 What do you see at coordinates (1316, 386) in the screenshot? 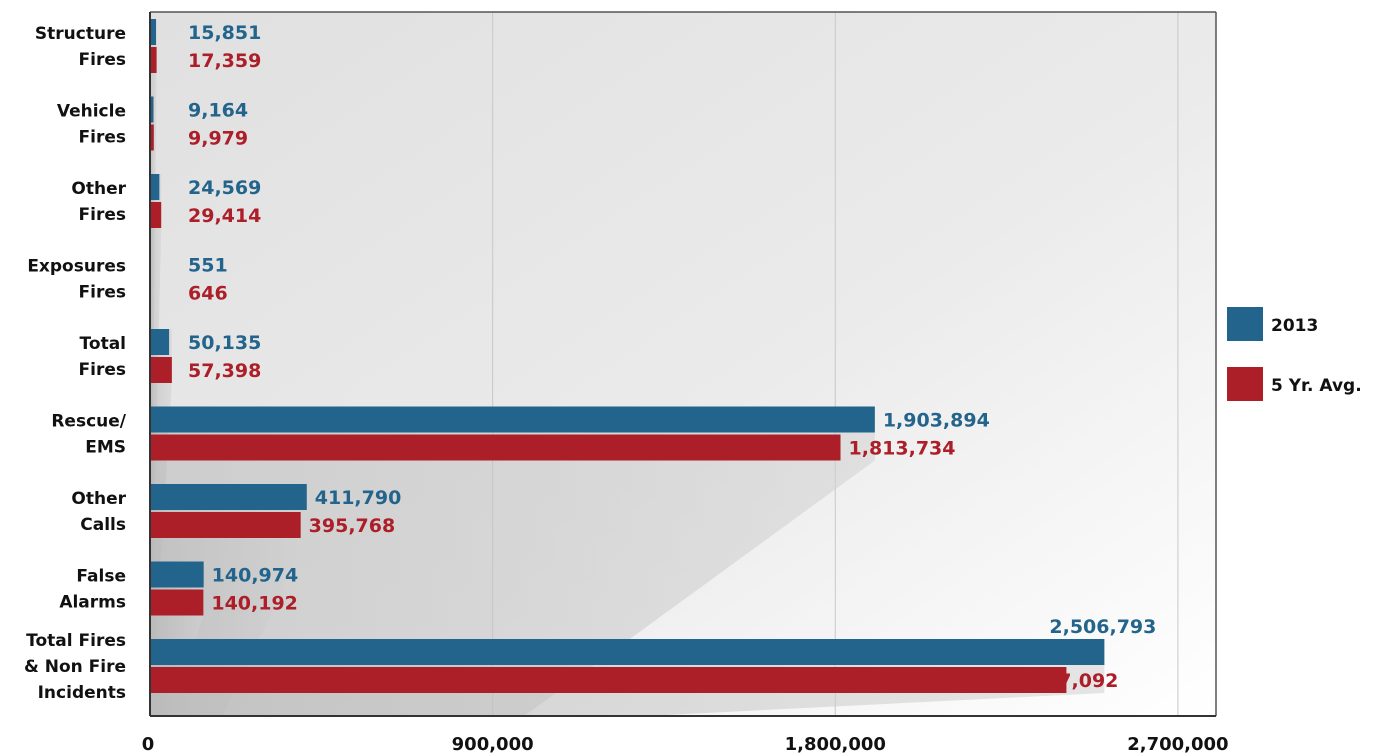
I see `legend-label: 5 Yr. Avg.` at bounding box center [1316, 386].